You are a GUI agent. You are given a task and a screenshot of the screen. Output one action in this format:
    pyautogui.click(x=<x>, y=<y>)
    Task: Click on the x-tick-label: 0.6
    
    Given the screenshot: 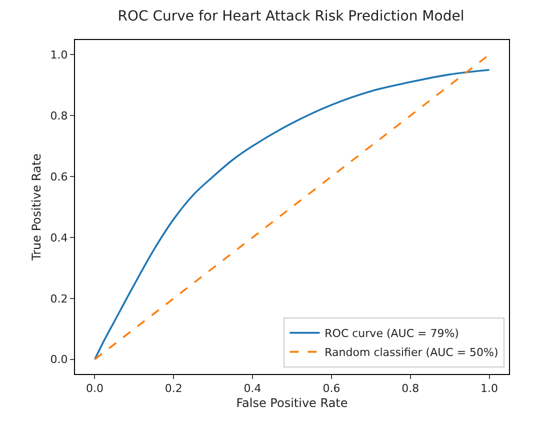 What is the action you would take?
    pyautogui.click(x=331, y=389)
    